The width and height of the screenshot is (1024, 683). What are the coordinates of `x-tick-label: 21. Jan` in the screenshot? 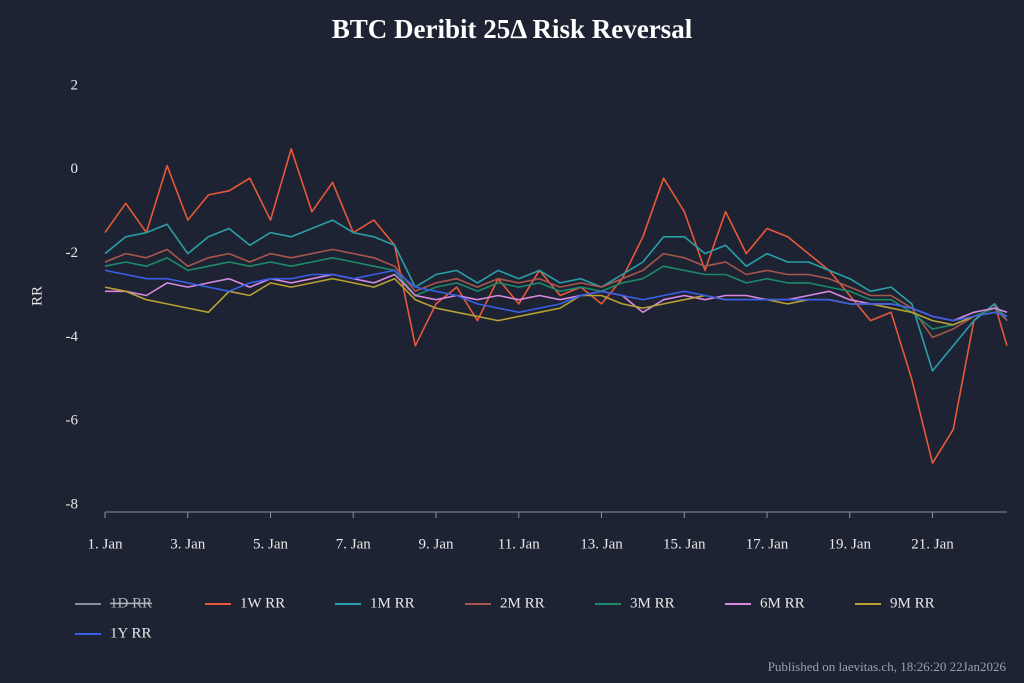 It's located at (932, 544).